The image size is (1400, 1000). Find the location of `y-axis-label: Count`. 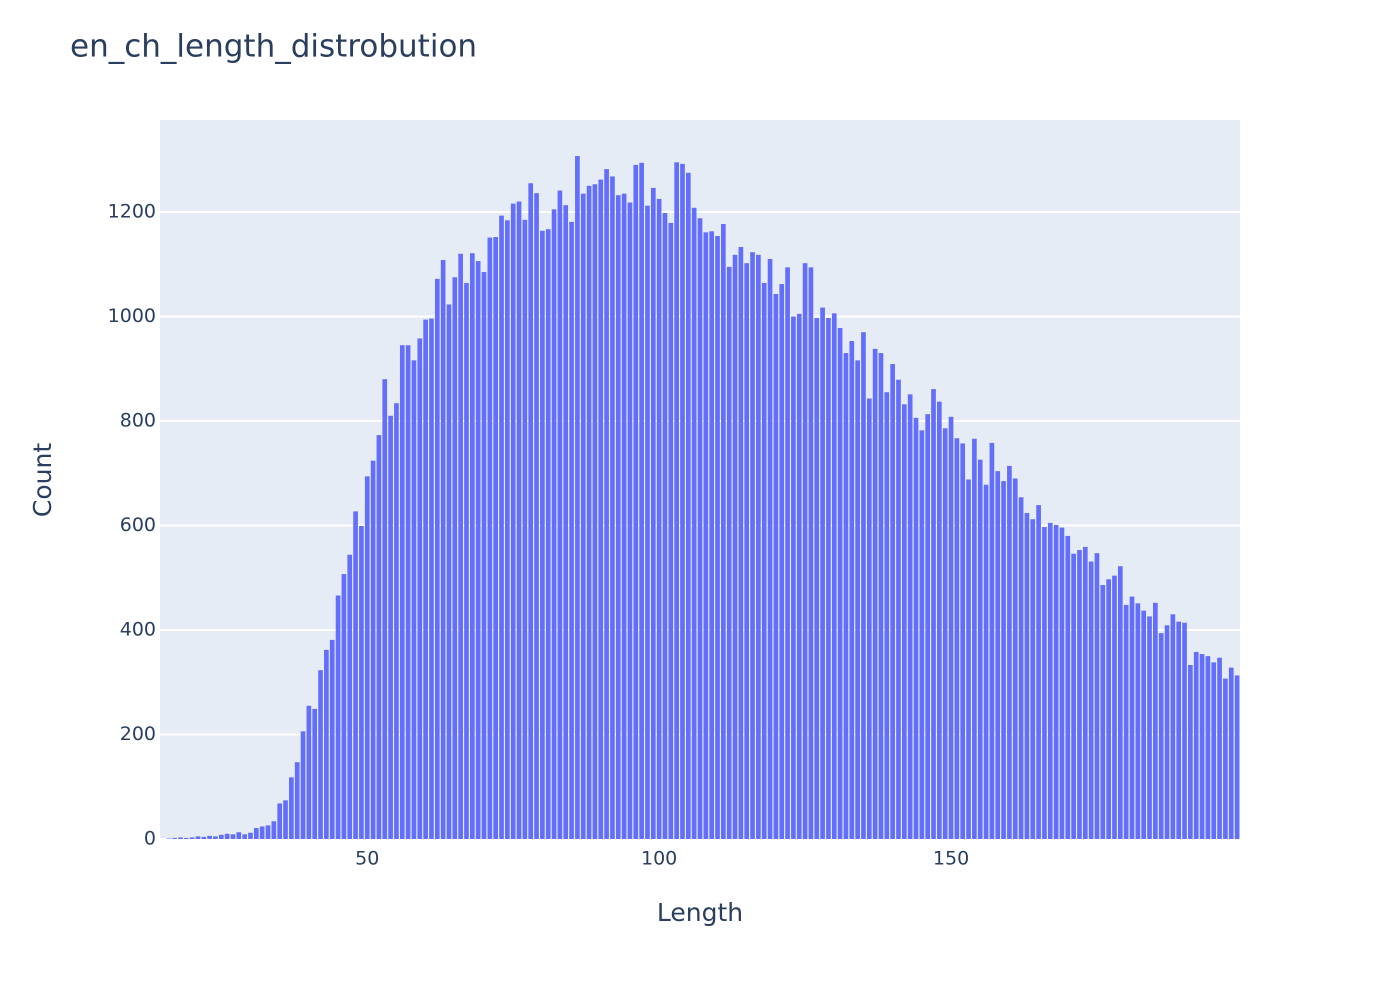

y-axis-label: Count is located at coordinates (42, 480).